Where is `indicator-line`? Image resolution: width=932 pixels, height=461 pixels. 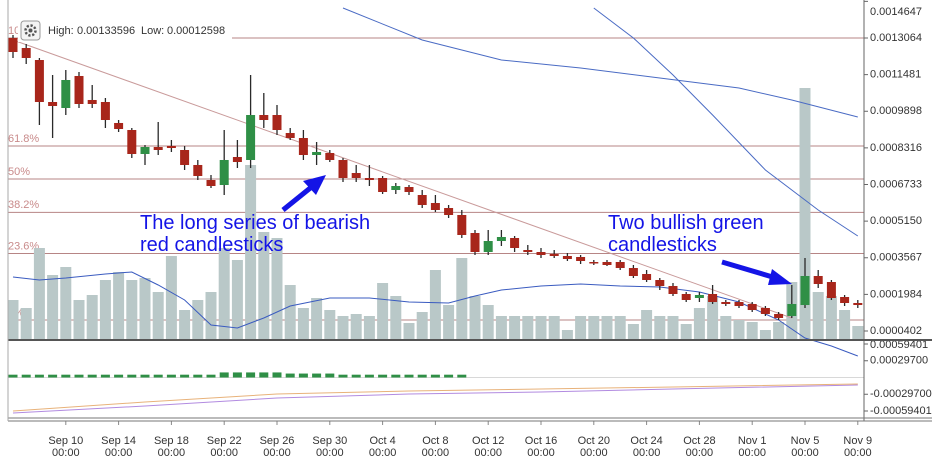 indicator-line is located at coordinates (435, 397).